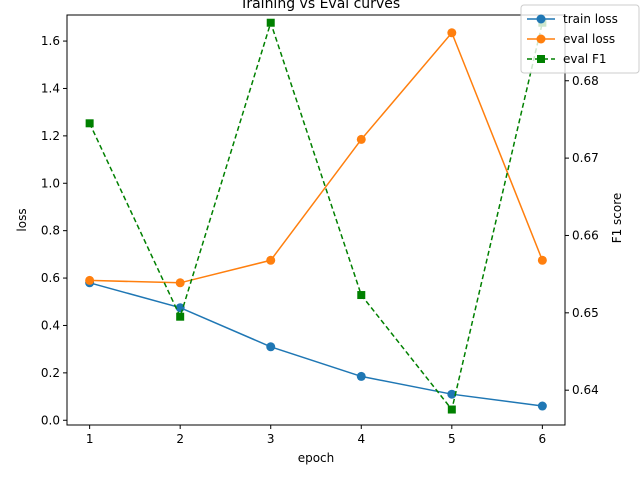 Image resolution: width=640 pixels, height=480 pixels. I want to click on y-ticks: 0.0 0.2 0.4 0.6 0.8 1.0 1.2 1.4 1.6, so click(54, 230).